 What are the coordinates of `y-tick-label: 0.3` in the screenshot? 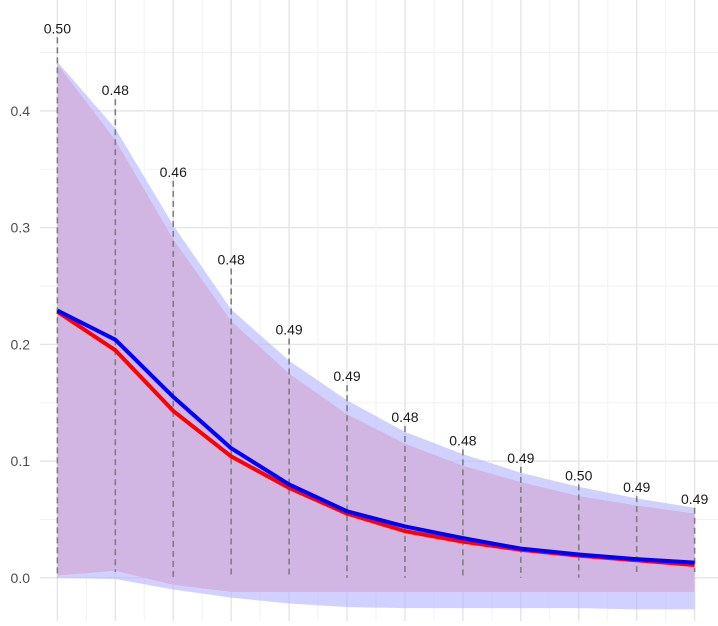 It's located at (21, 228).